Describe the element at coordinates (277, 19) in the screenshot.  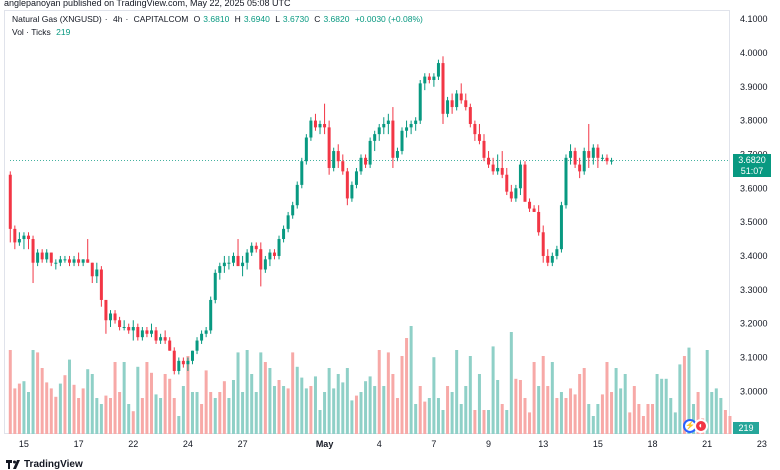
I see `legend-low-label: L` at that location.